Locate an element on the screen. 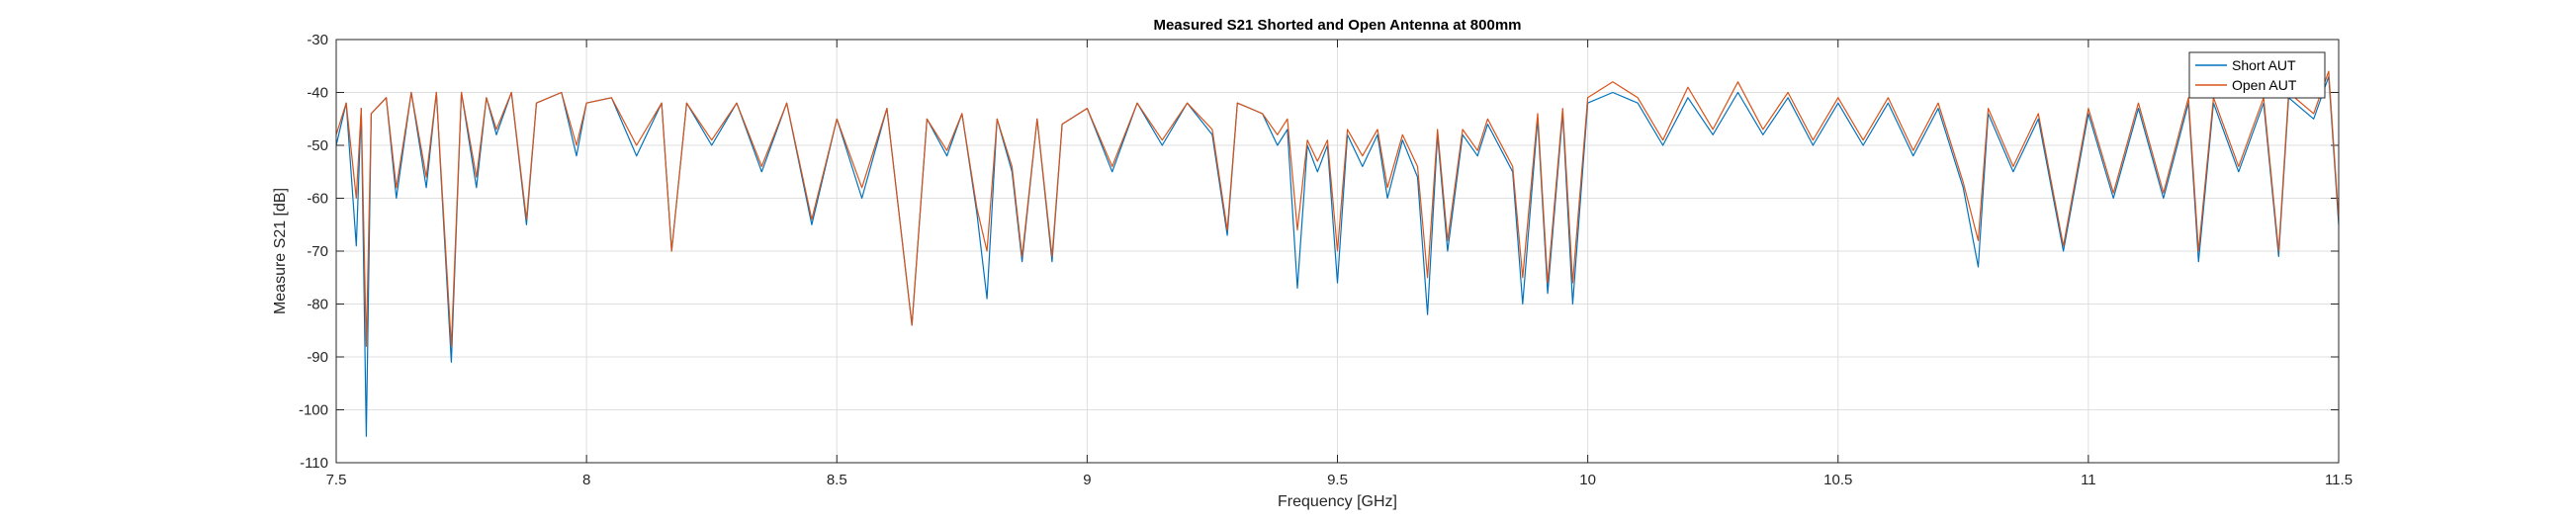  y-tick-label: -40 is located at coordinates (317, 93).